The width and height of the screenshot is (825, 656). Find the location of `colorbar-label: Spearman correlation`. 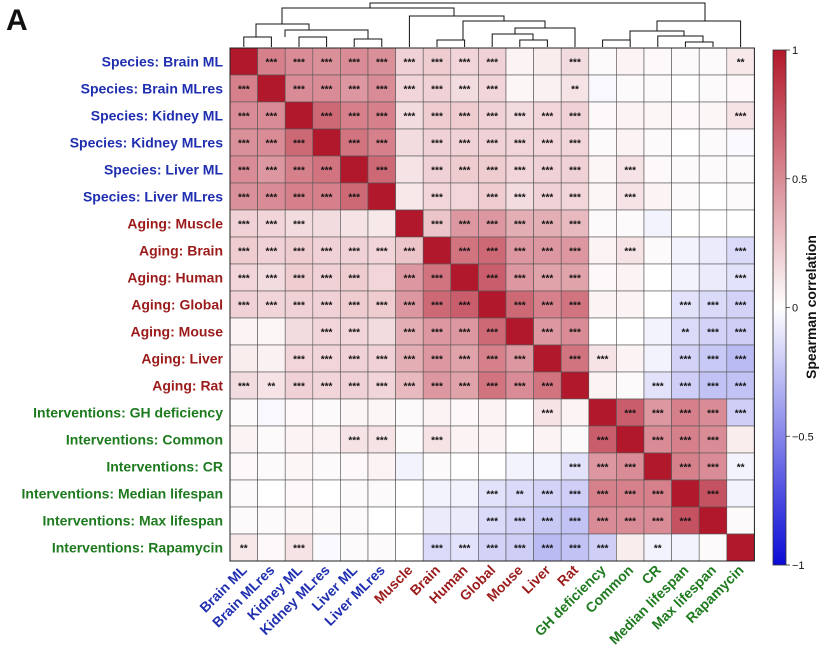

colorbar-label: Spearman correlation is located at coordinates (811, 307).